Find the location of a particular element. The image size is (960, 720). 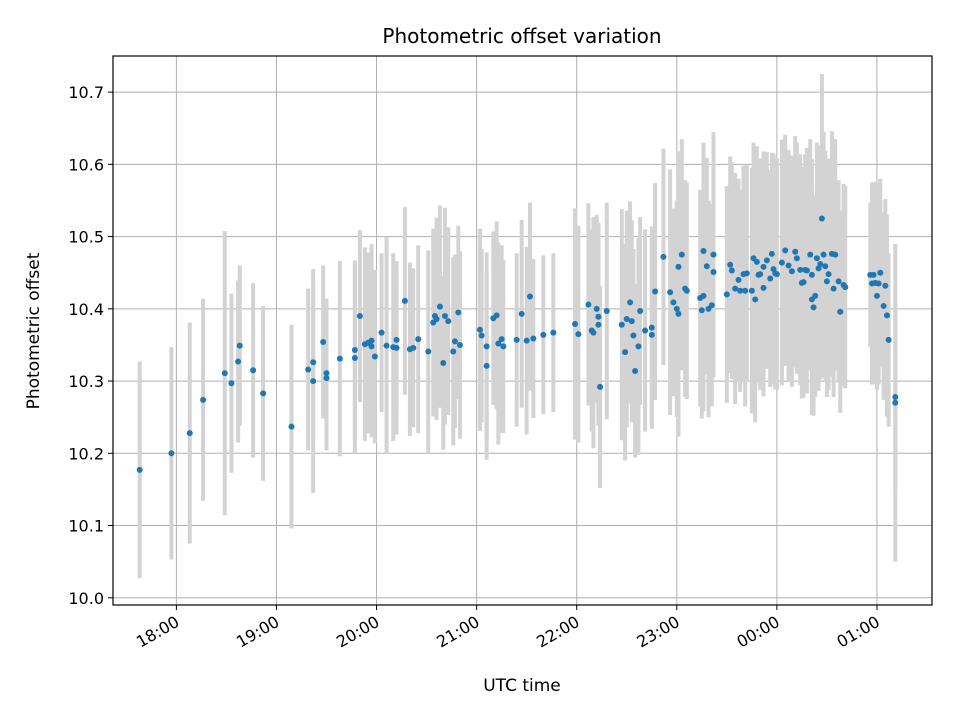

y-tick-label: 10.6 is located at coordinates (86, 164).